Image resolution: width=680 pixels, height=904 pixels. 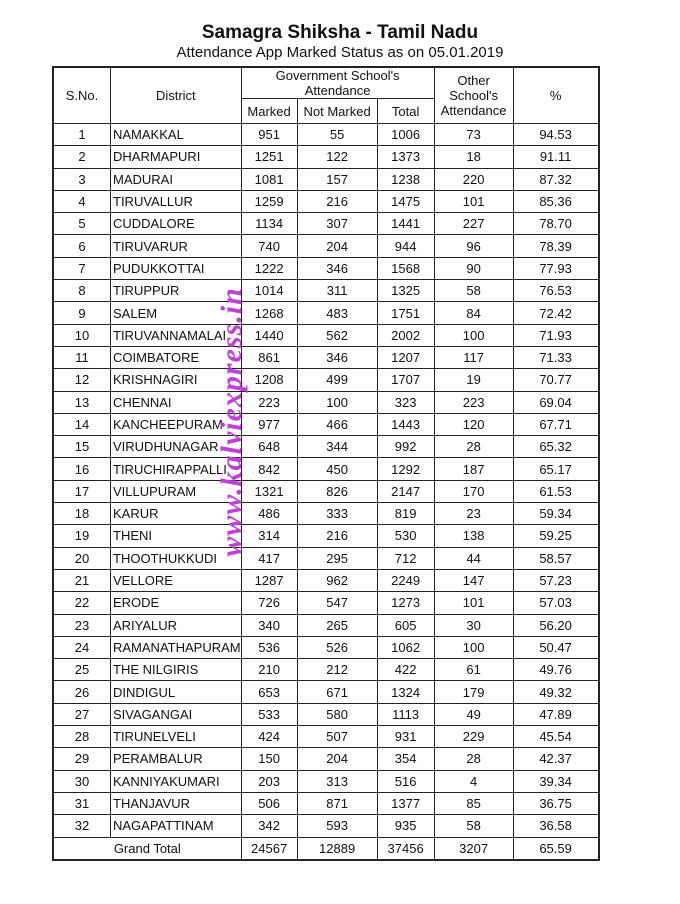 What do you see at coordinates (337, 625) in the screenshot?
I see `cell-not-marked: 265` at bounding box center [337, 625].